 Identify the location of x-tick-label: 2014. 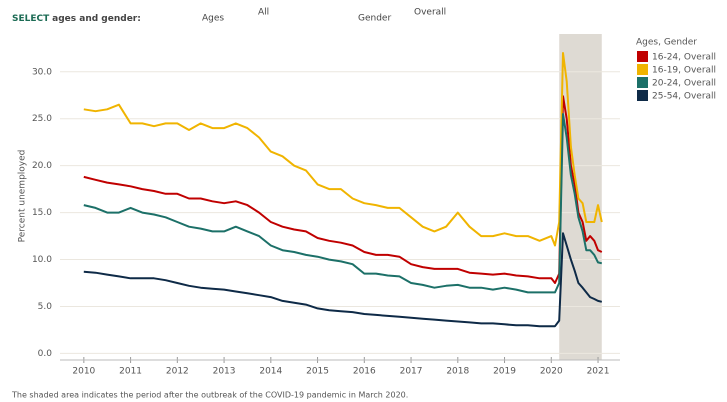
(270, 372).